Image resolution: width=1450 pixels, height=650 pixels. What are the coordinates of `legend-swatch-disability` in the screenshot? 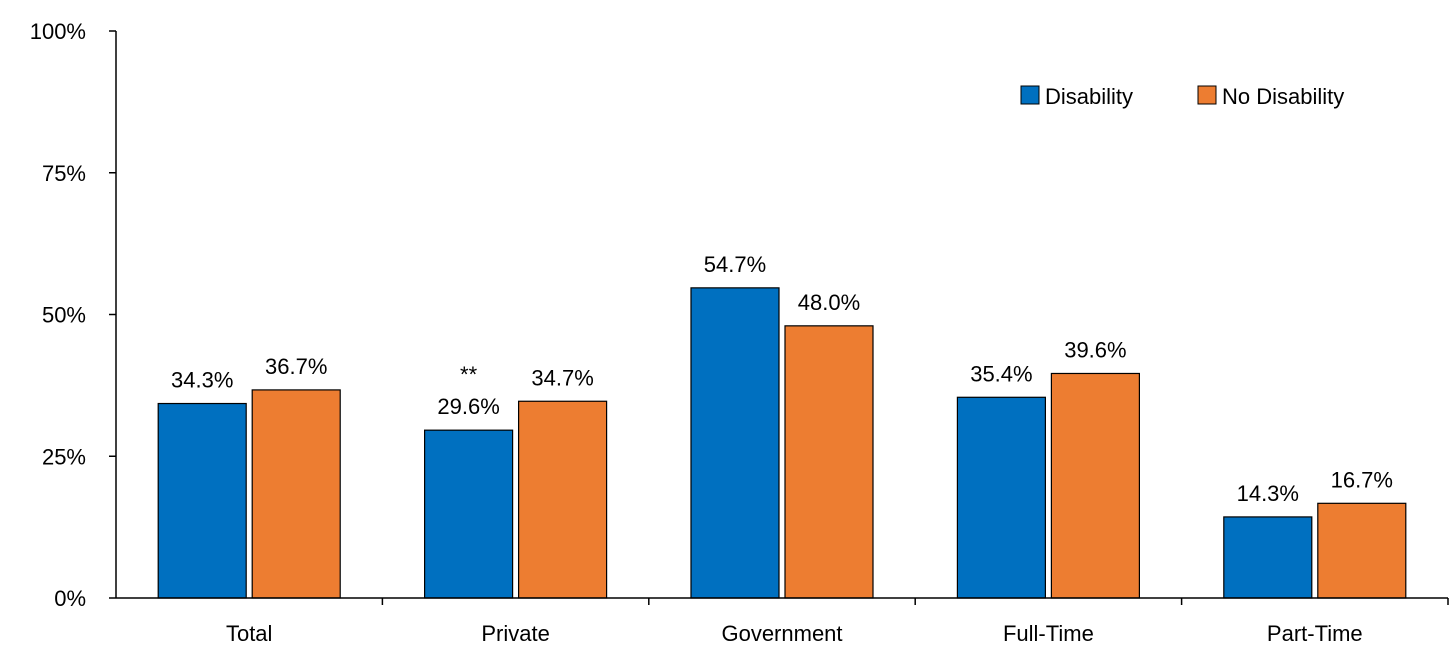 It's located at (1030, 95).